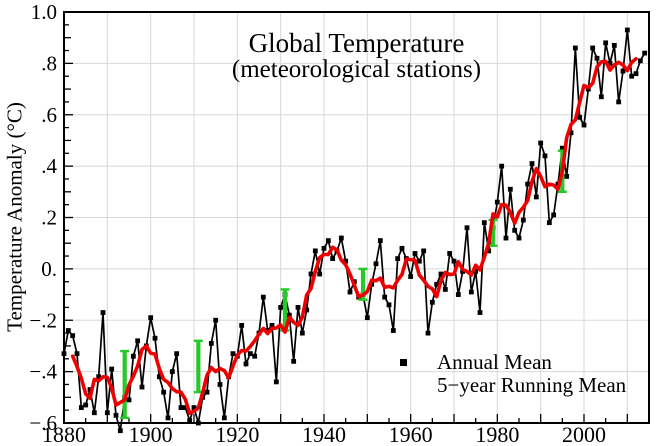  I want to click on legend-label-annual-mean: Annual Mean, so click(494, 362).